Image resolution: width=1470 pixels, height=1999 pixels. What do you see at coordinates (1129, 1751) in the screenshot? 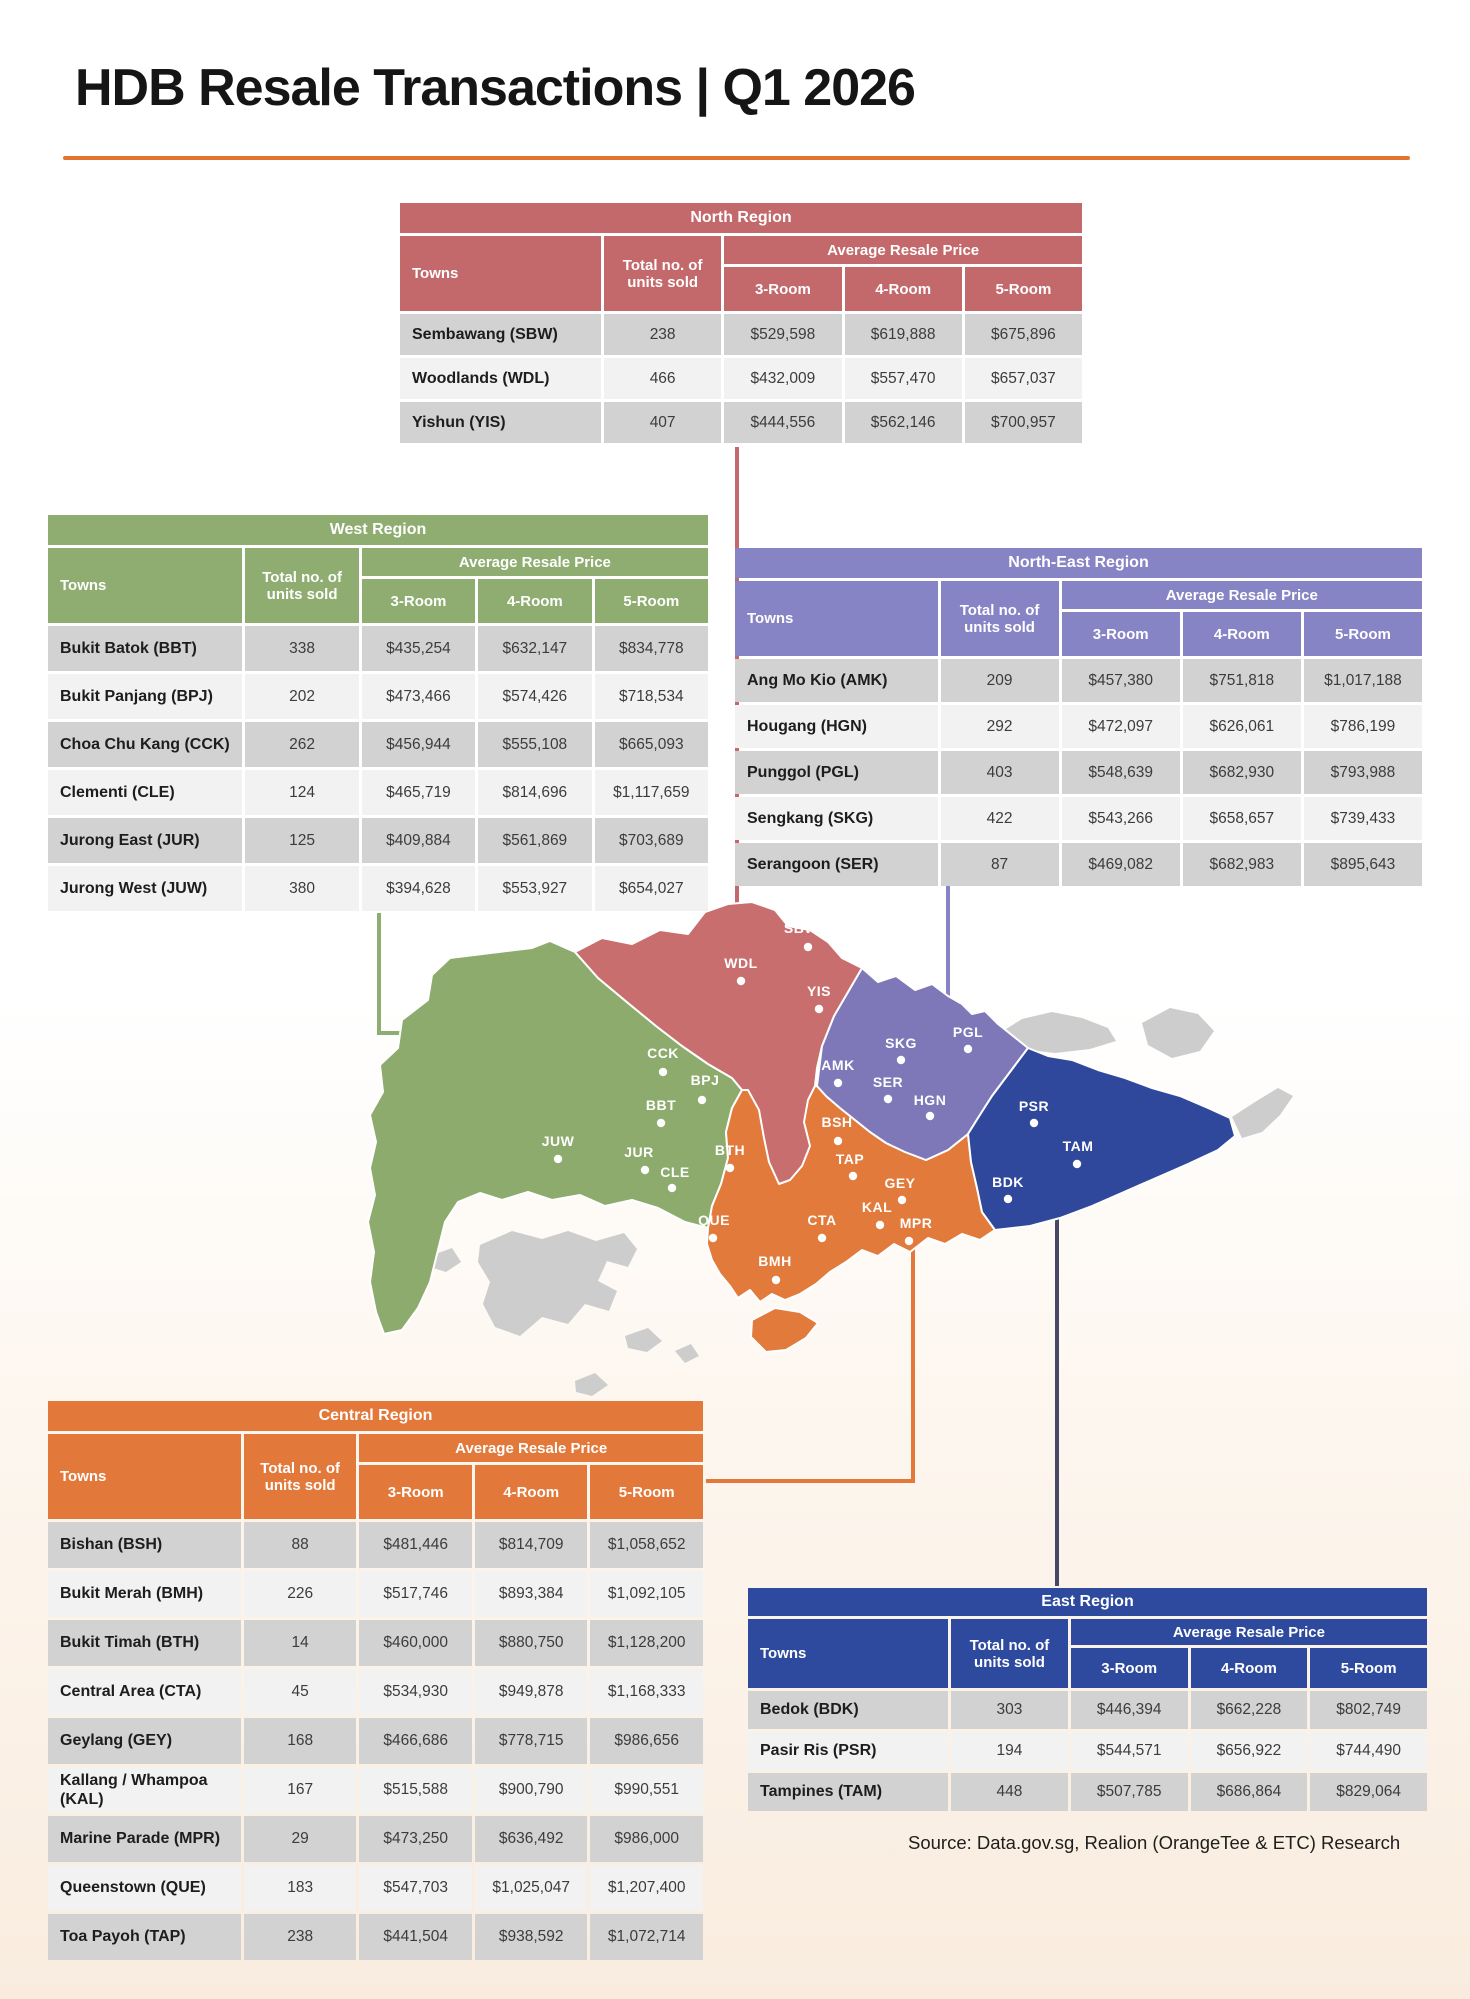
I see `price-3room-cell: $544,571` at bounding box center [1129, 1751].